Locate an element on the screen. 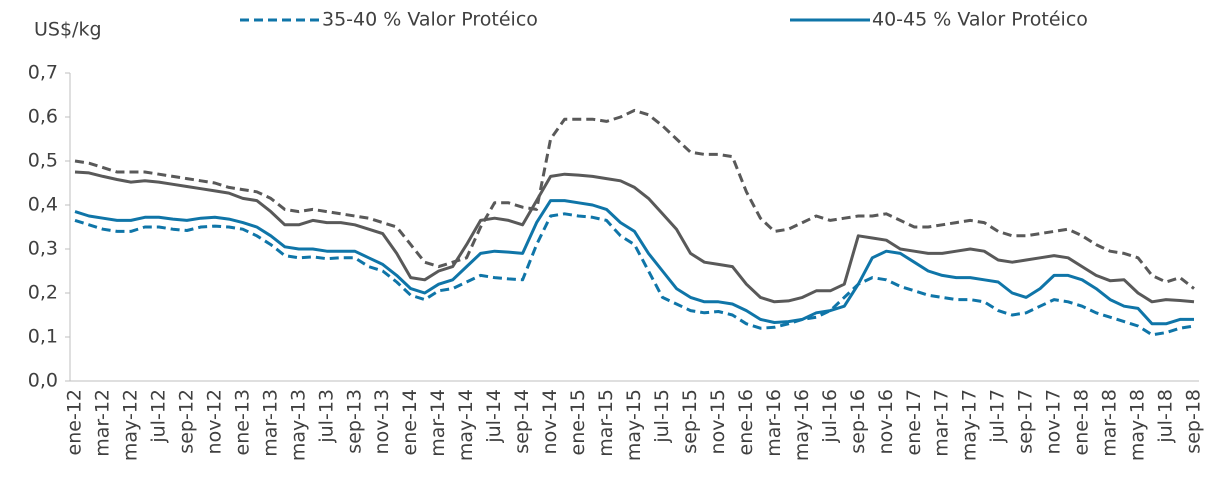  x-tick-label: jul-18 is located at coordinates (1166, 416).